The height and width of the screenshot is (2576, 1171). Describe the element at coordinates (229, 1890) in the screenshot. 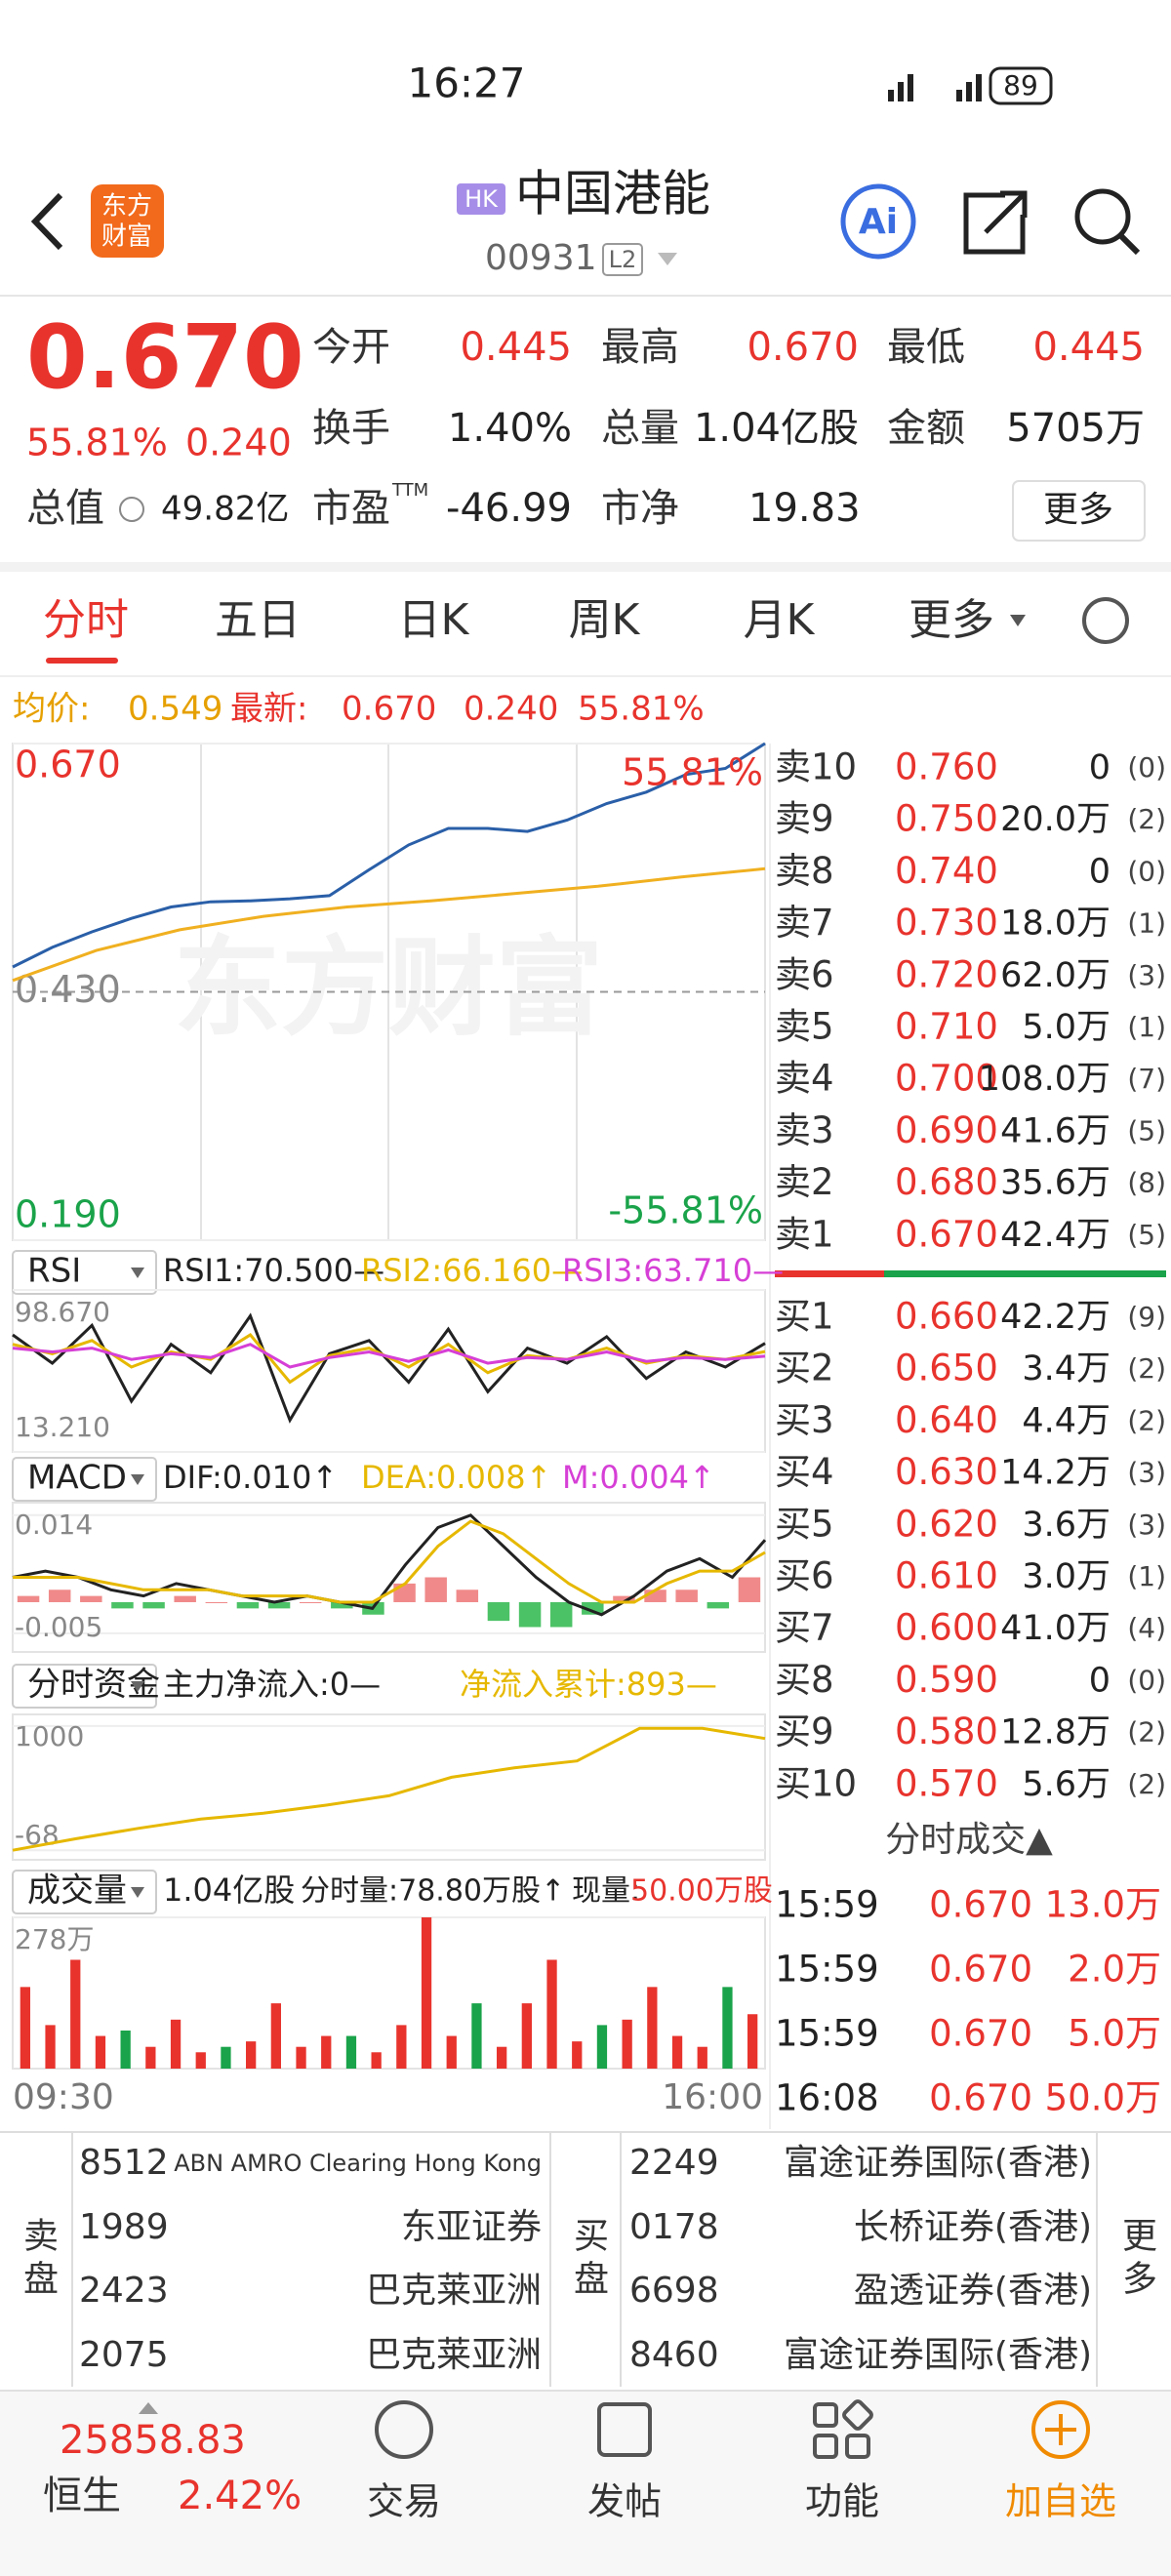

I see `volume-total: 1.04亿股` at that location.